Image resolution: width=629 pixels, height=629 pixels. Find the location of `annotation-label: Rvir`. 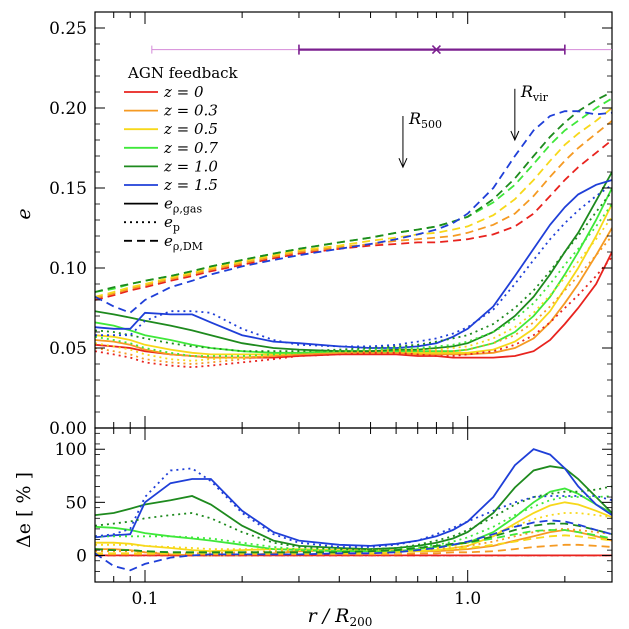

annotation-label: Rvir is located at coordinates (534, 93).